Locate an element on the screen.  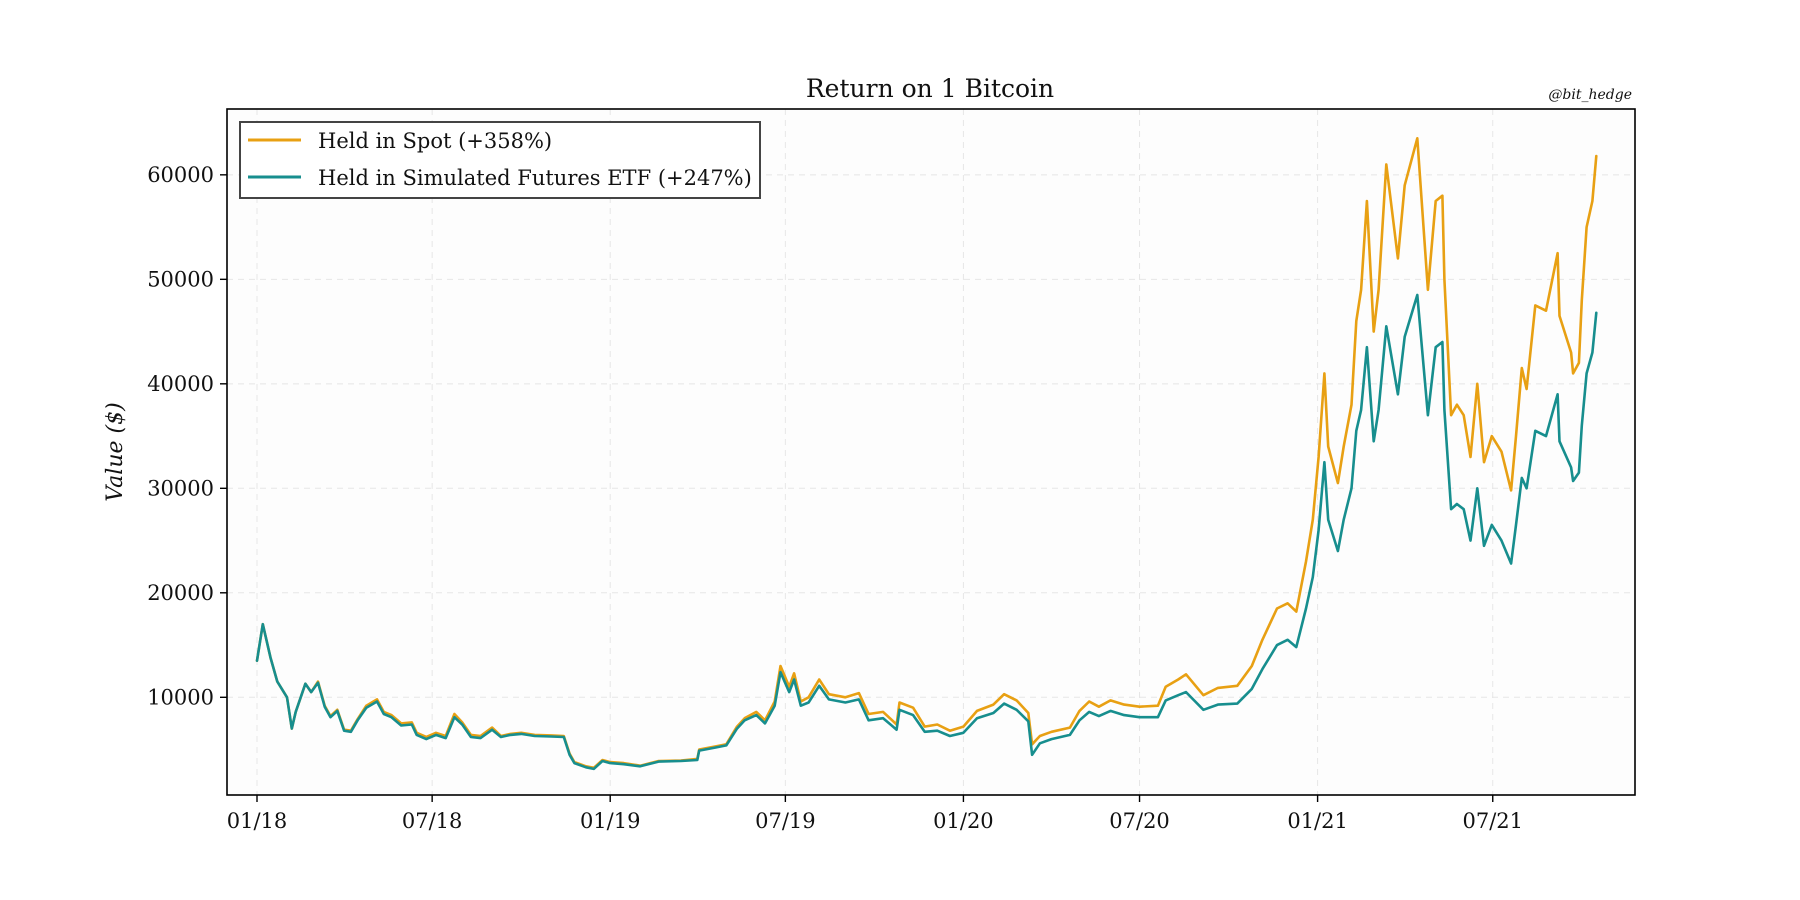
y-tick-label: 20000 is located at coordinates (180, 593).